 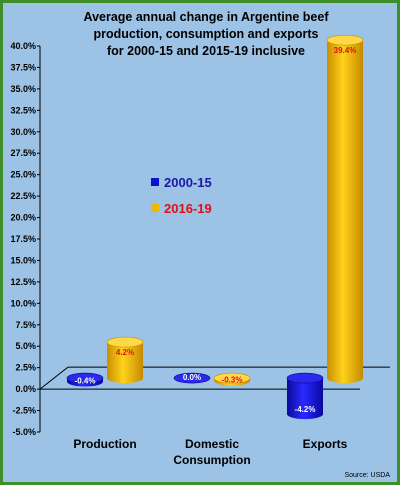 I want to click on bar-data-label: 0.0%, so click(x=192, y=377).